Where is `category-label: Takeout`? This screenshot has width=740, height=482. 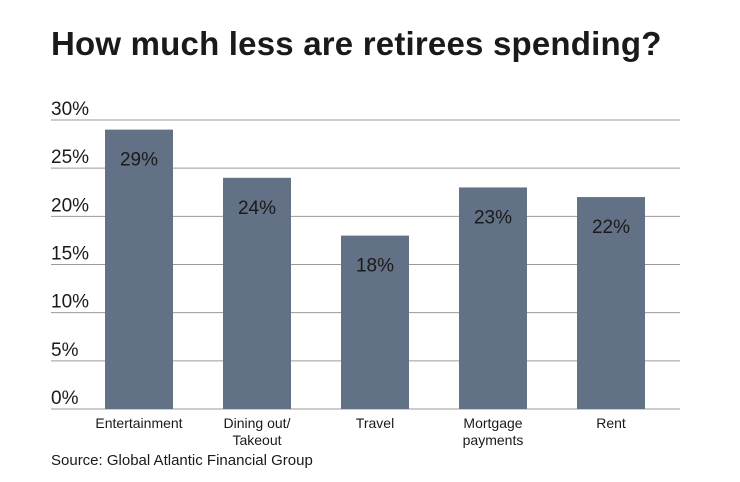
category-label: Takeout is located at coordinates (256, 440).